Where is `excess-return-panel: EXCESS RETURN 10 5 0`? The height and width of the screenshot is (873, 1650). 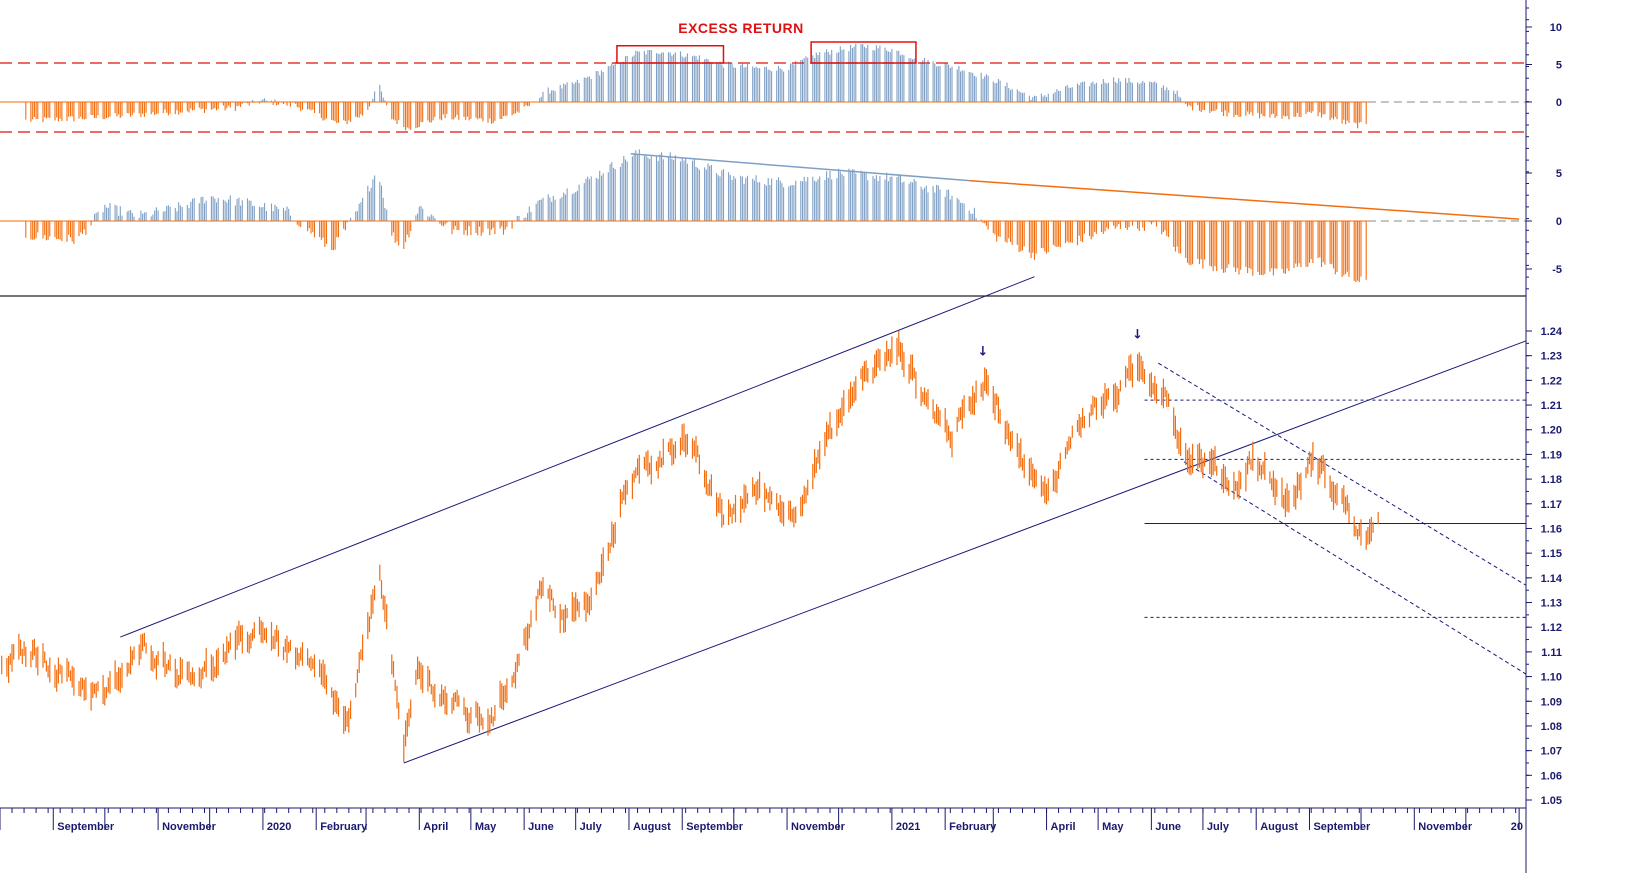 excess-return-panel: EXCESS RETURN 10 5 0 is located at coordinates (781, 76).